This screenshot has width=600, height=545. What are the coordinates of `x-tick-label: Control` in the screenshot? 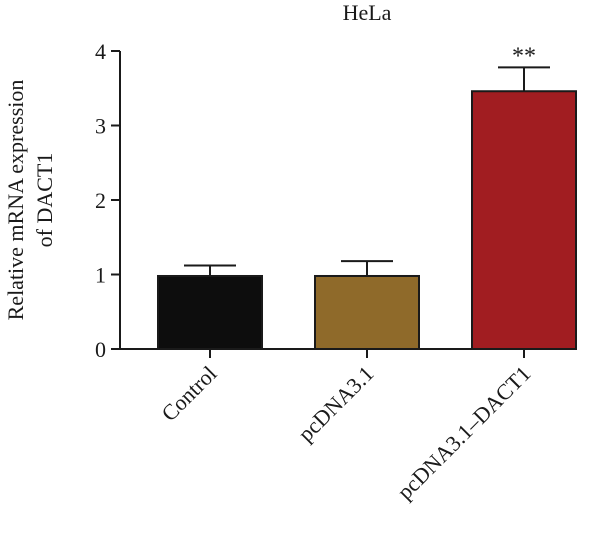 It's located at (188, 393).